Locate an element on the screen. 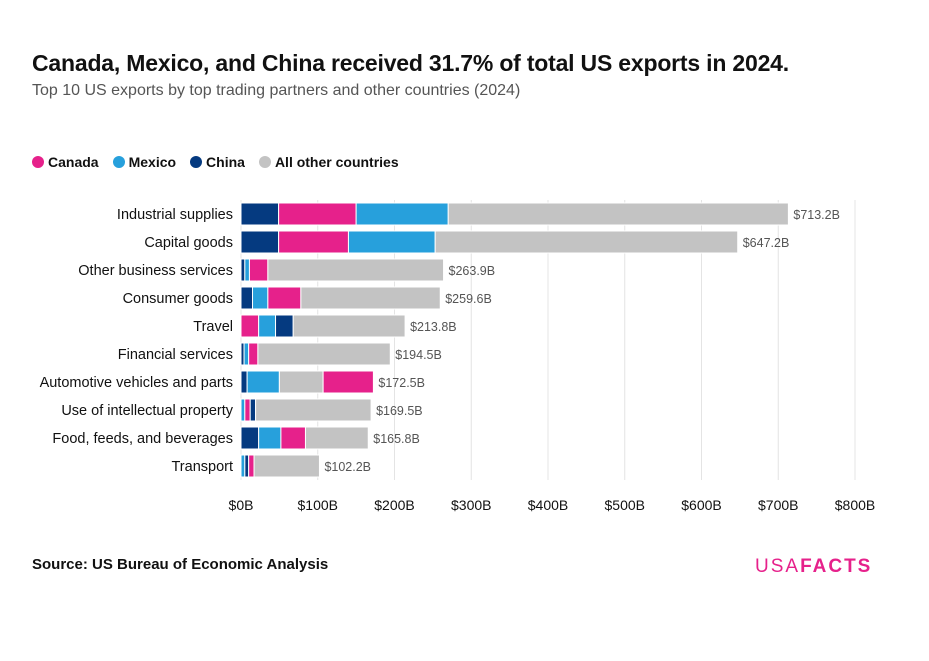 This screenshot has width=929, height=661. legend-item-china: China is located at coordinates (217, 162).